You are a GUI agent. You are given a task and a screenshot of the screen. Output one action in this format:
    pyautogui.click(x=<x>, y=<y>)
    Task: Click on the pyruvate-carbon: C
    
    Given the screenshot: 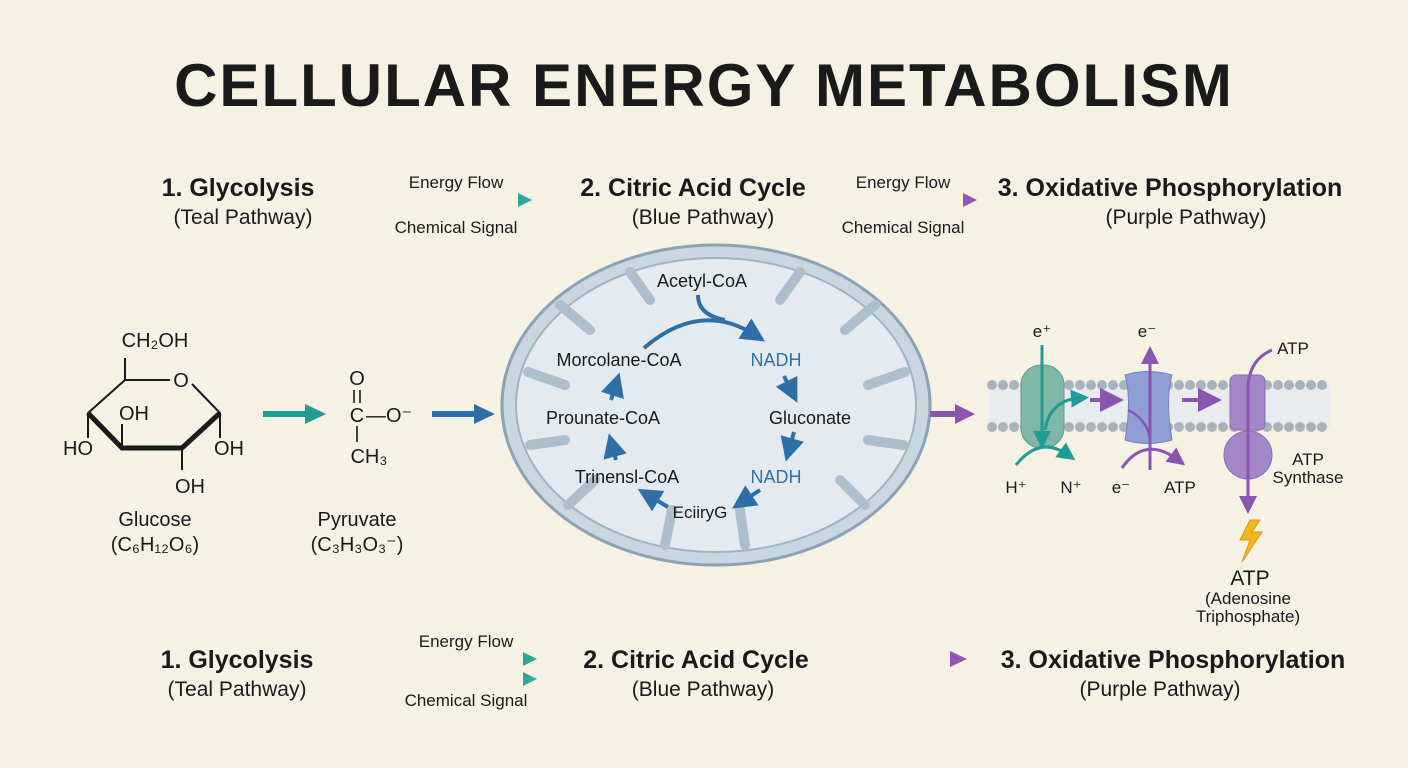 What is the action you would take?
    pyautogui.click(x=357, y=416)
    